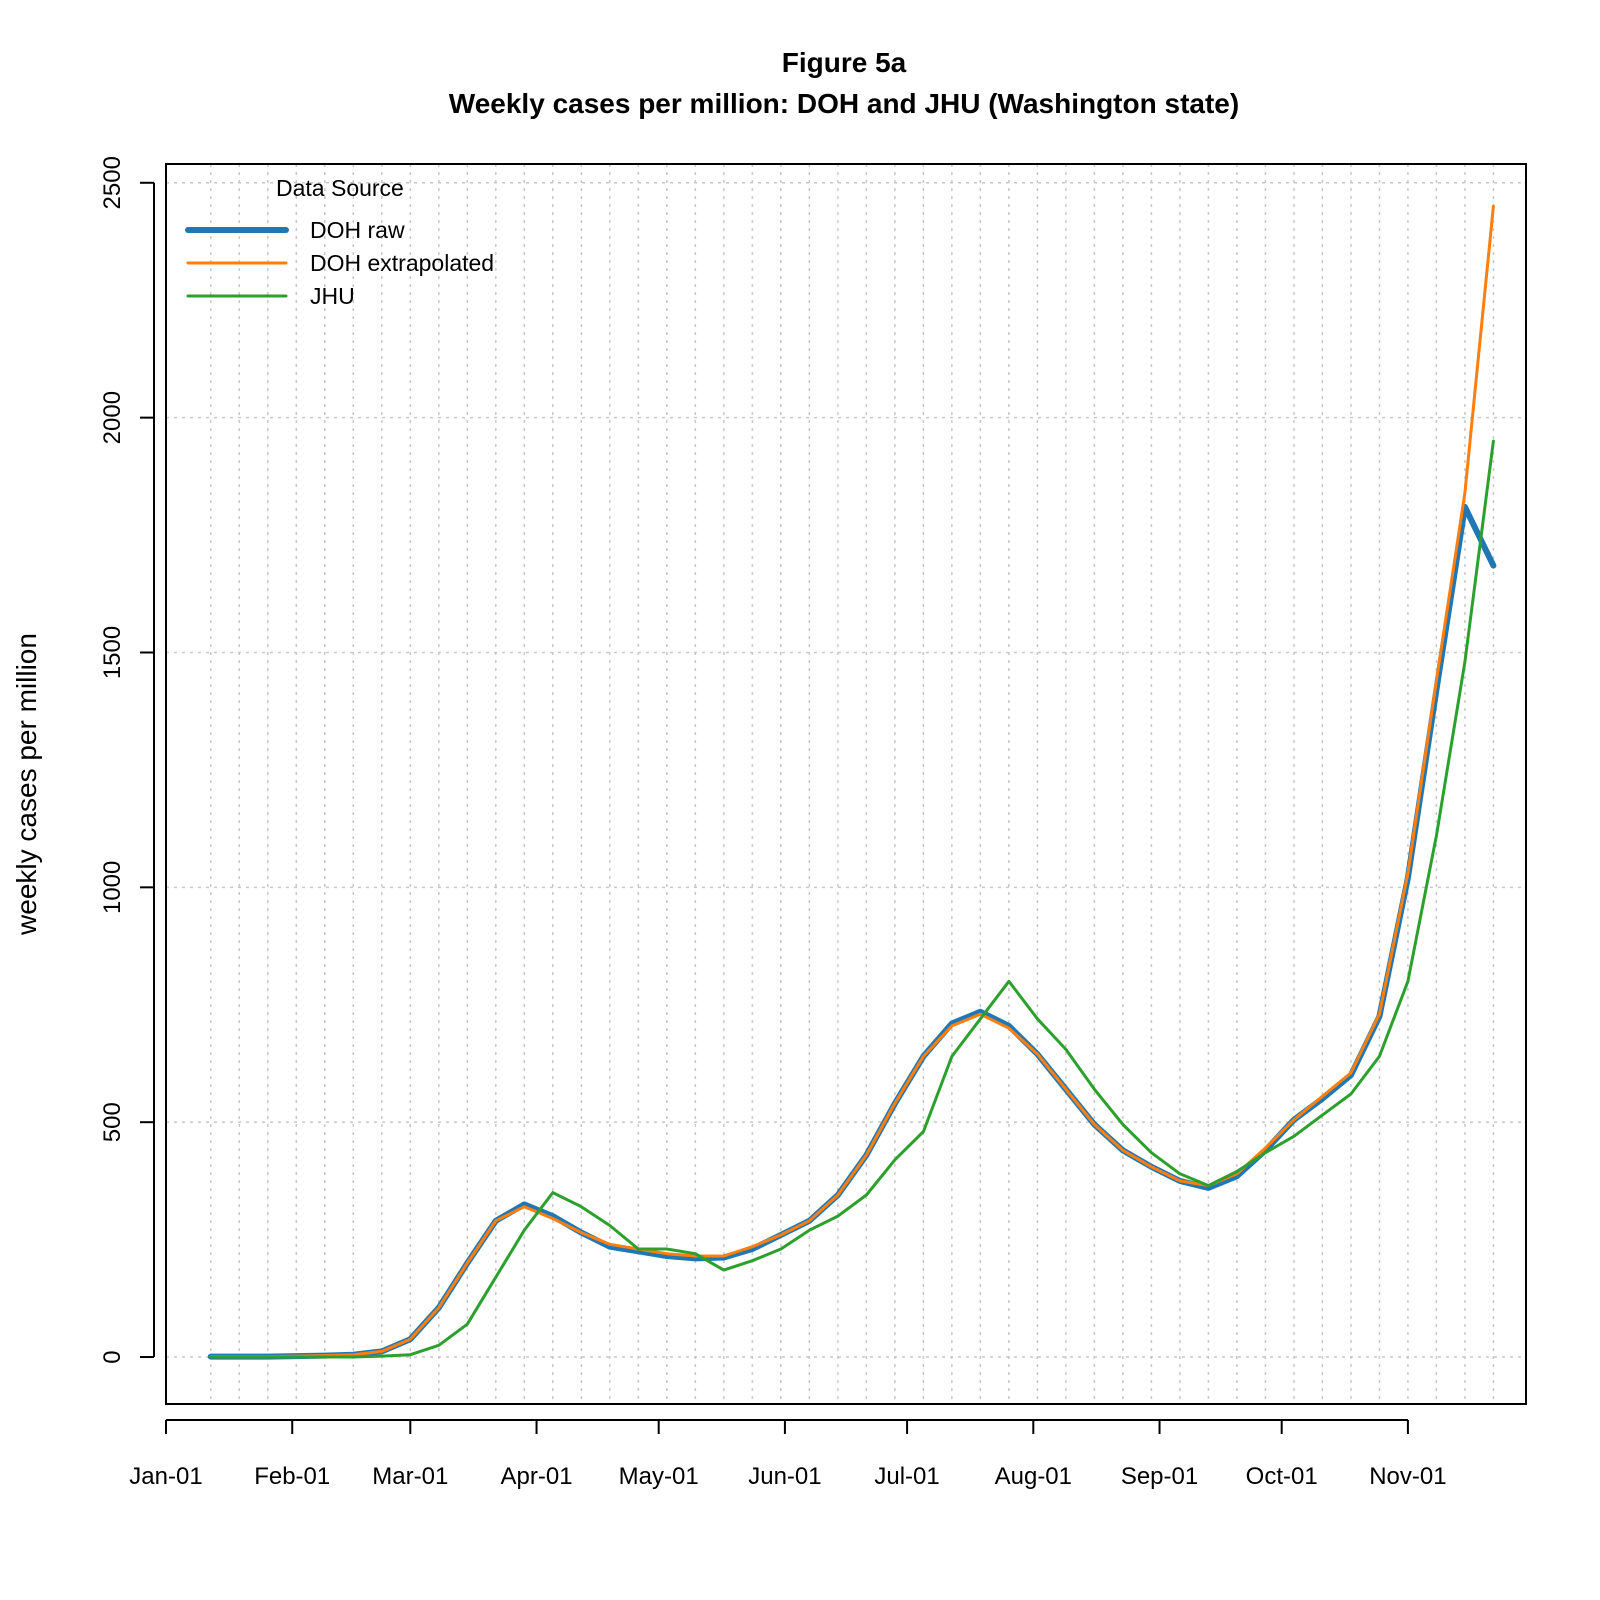 Image resolution: width=1600 pixels, height=1600 pixels. Describe the element at coordinates (410, 1476) in the screenshot. I see `x-tick-label: Mar-01` at that location.